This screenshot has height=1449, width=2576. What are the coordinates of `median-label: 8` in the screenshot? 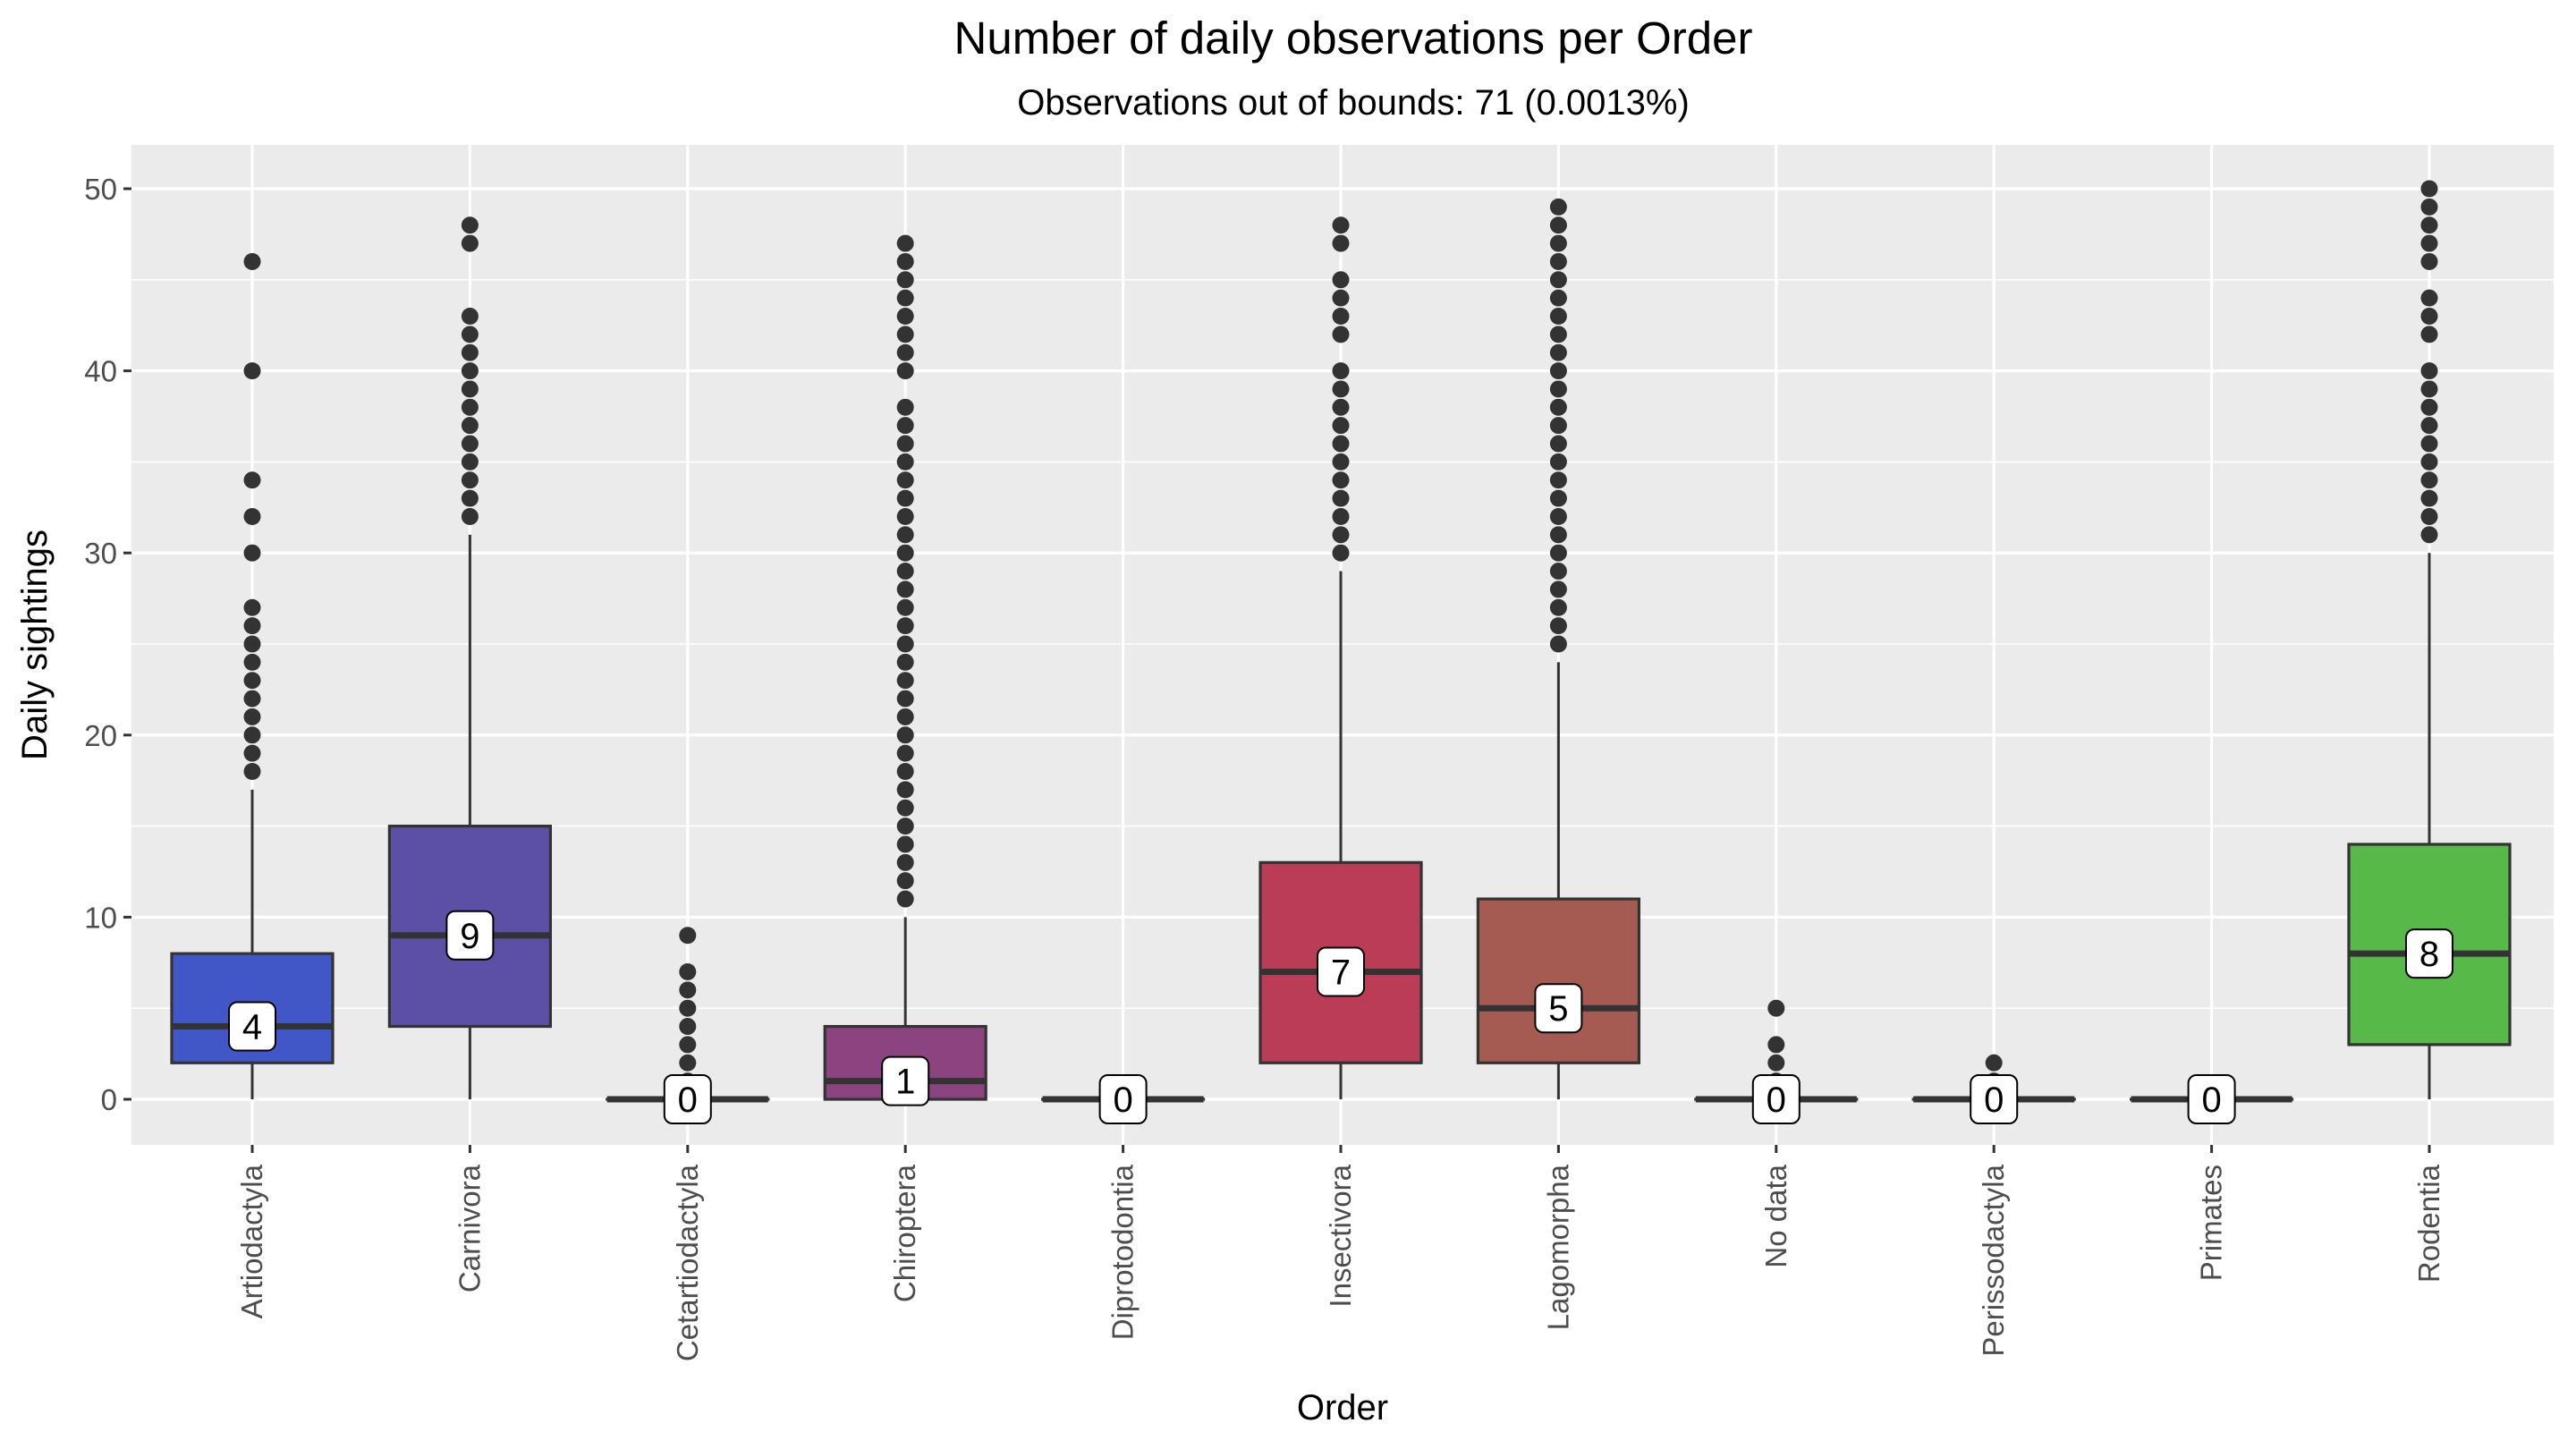 It's located at (2429, 954).